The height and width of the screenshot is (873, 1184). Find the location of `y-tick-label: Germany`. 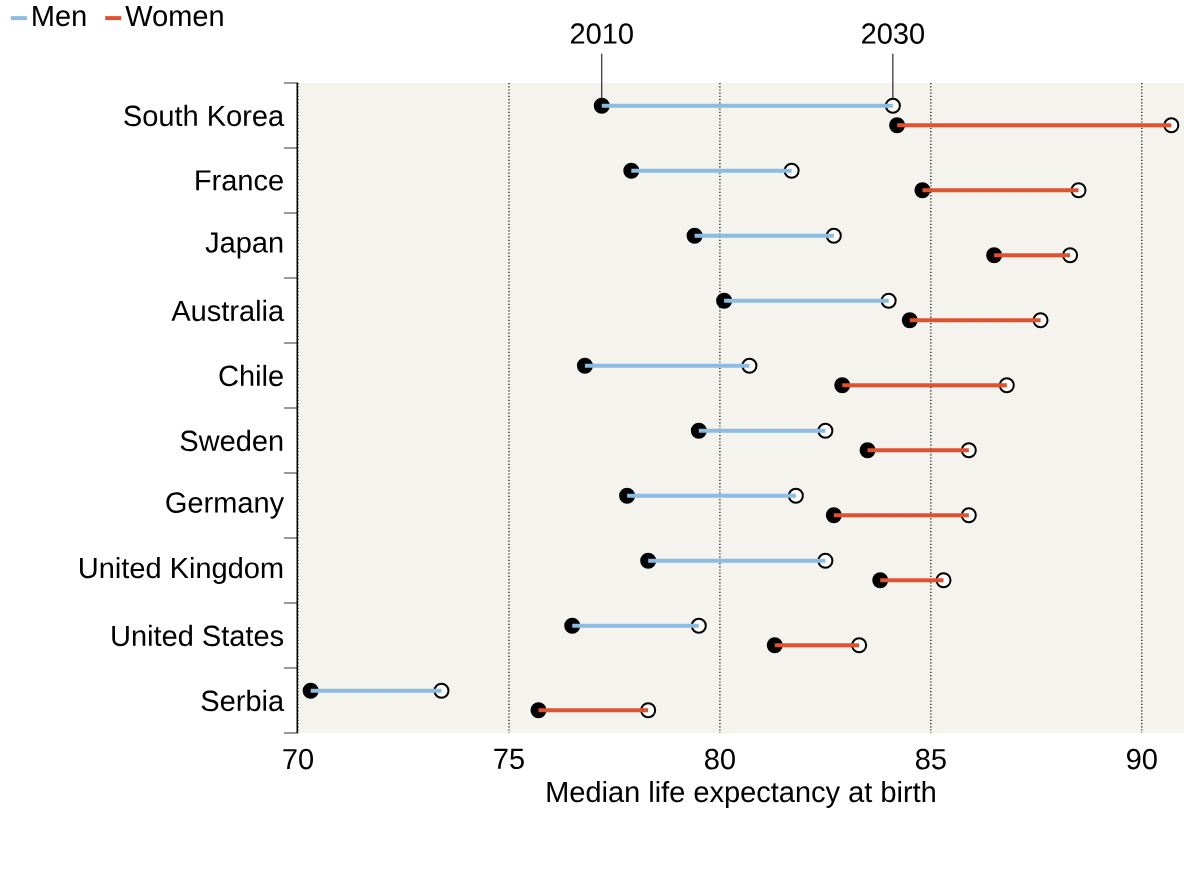

y-tick-label: Germany is located at coordinates (225, 505).